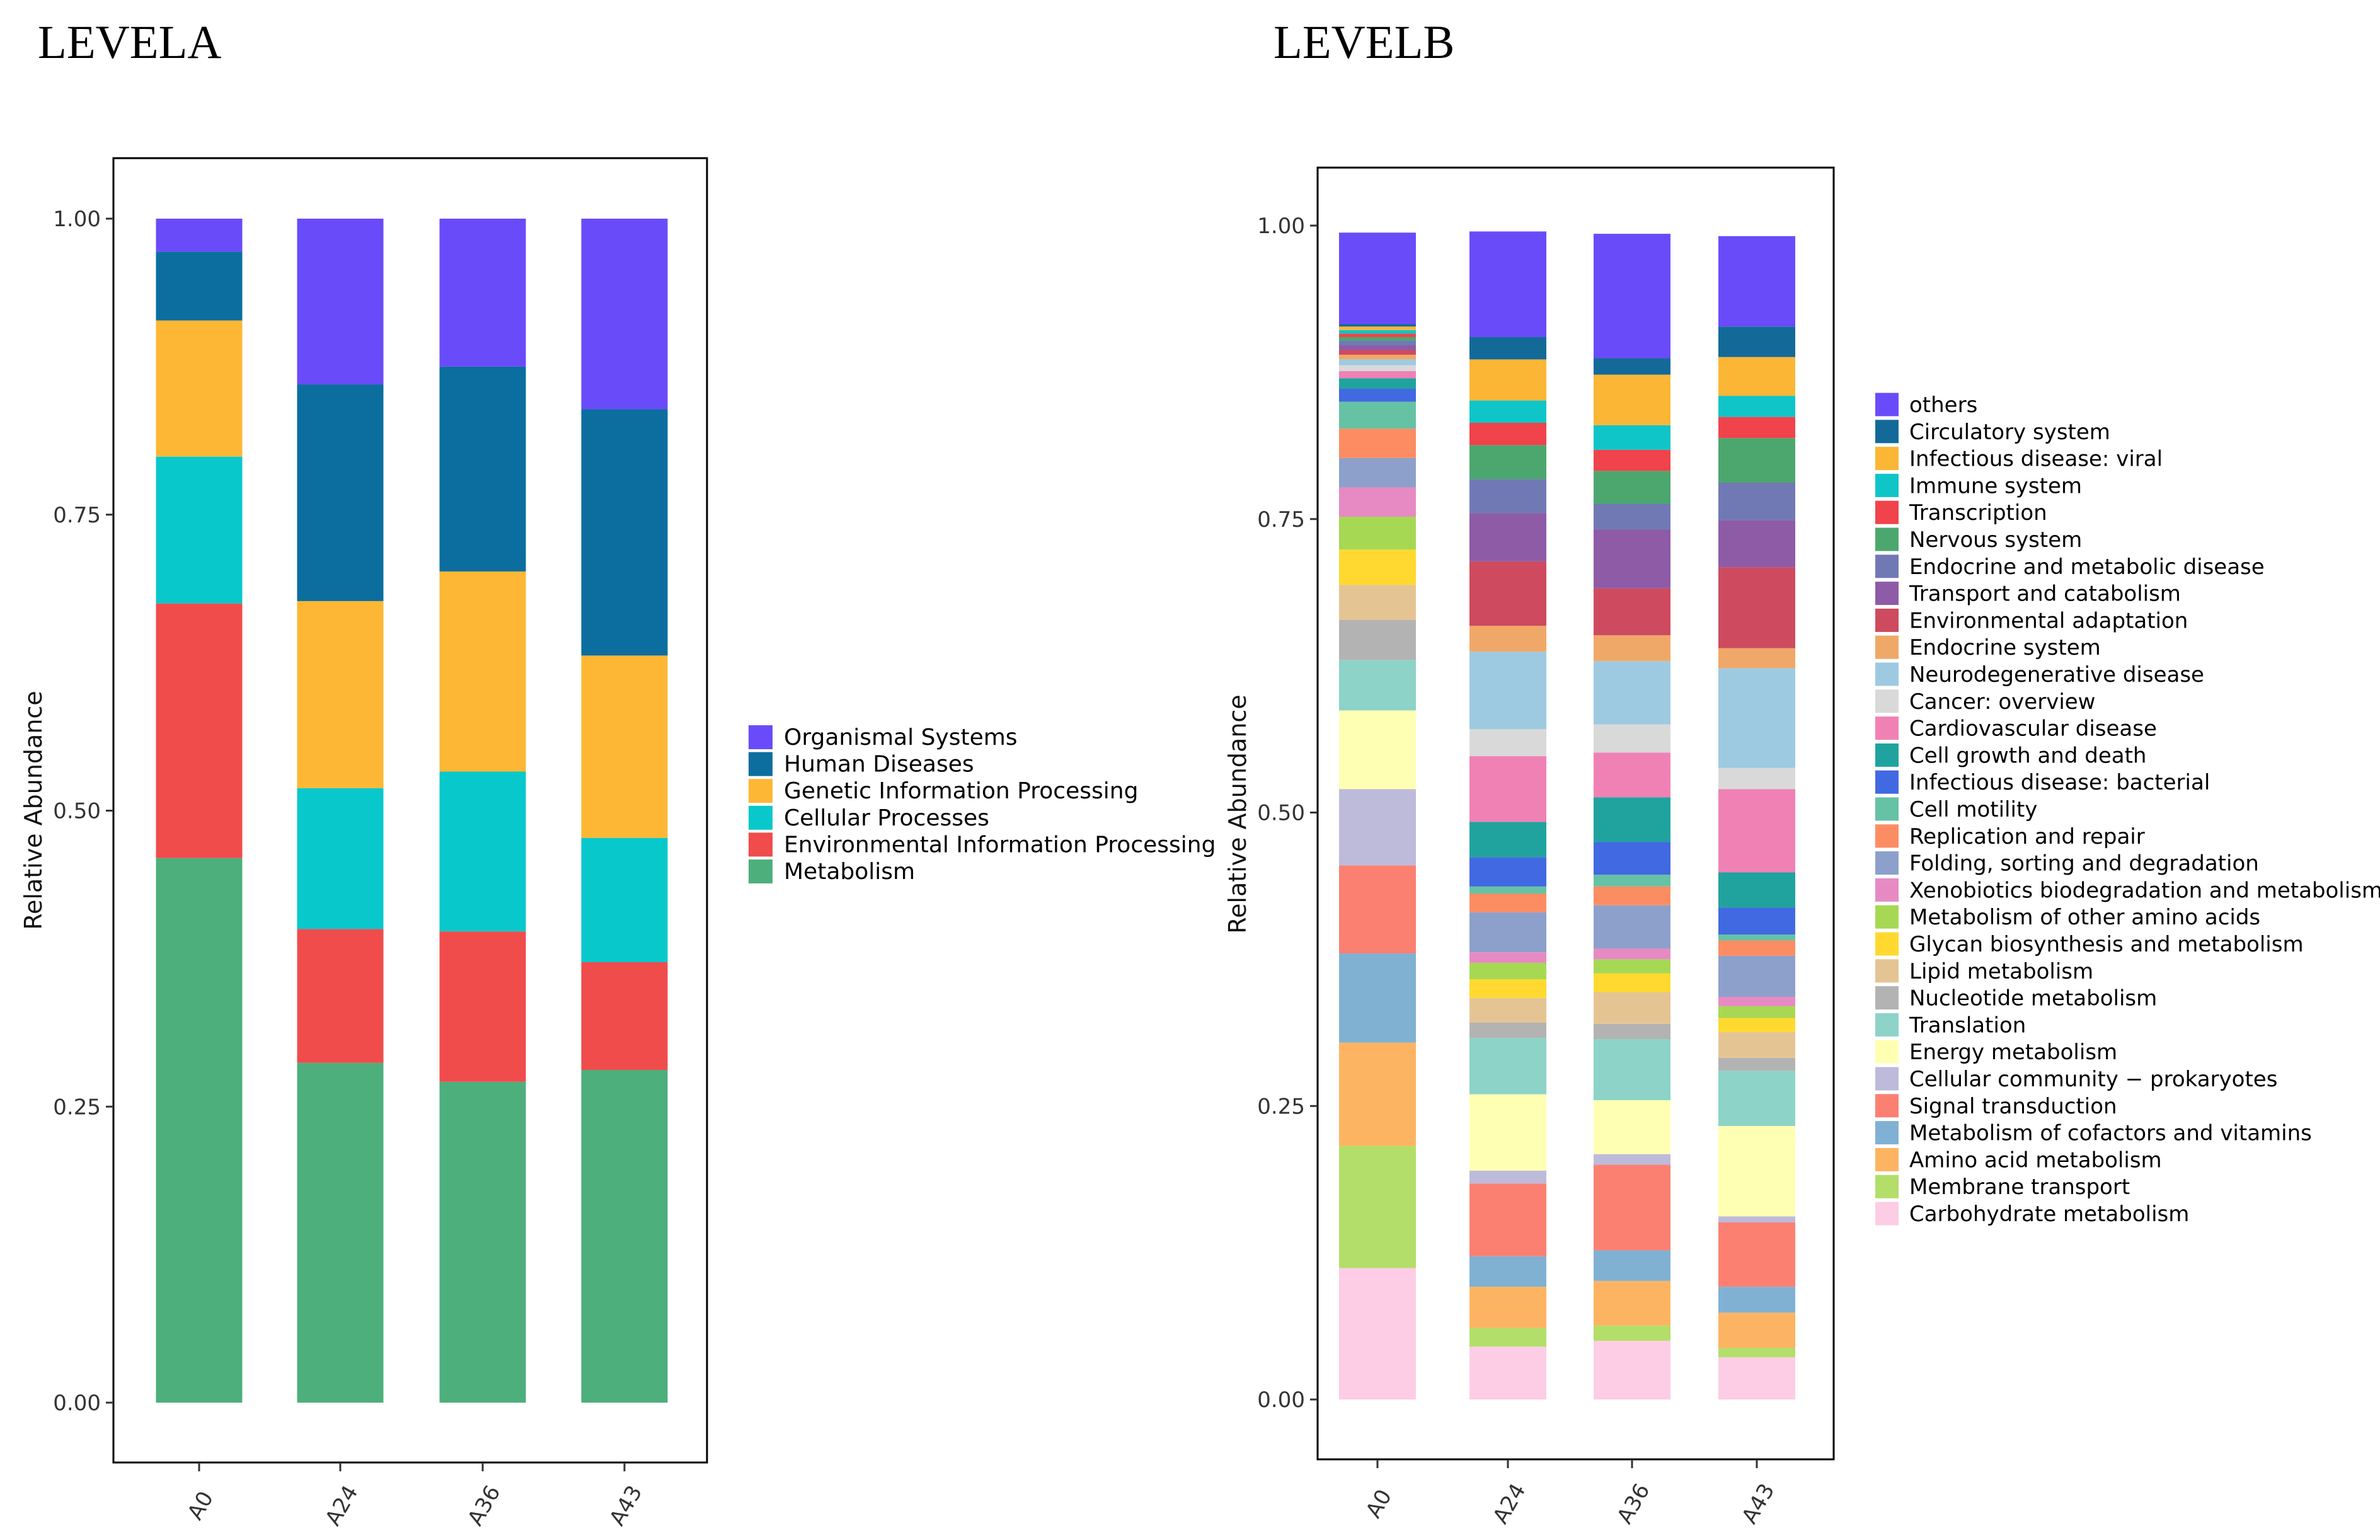 This screenshot has height=1540, width=2380. I want to click on chart-b-x-tick-label: A24, so click(1509, 1504).